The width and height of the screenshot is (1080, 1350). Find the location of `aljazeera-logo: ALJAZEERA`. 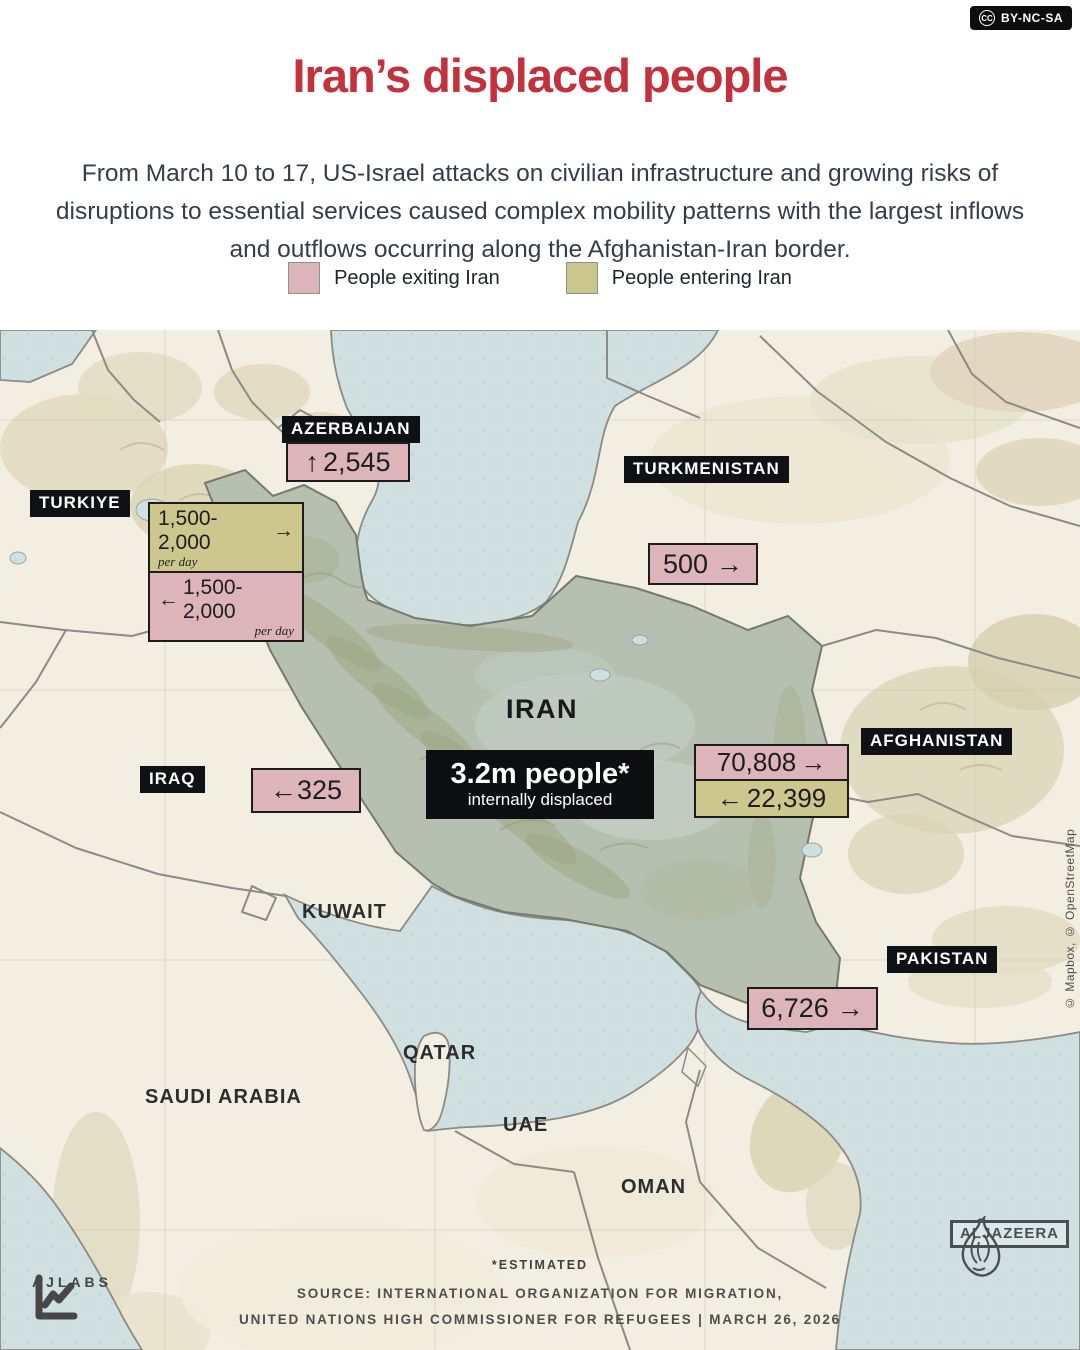

aljazeera-logo: ALJAZEERA is located at coordinates (1010, 1246).